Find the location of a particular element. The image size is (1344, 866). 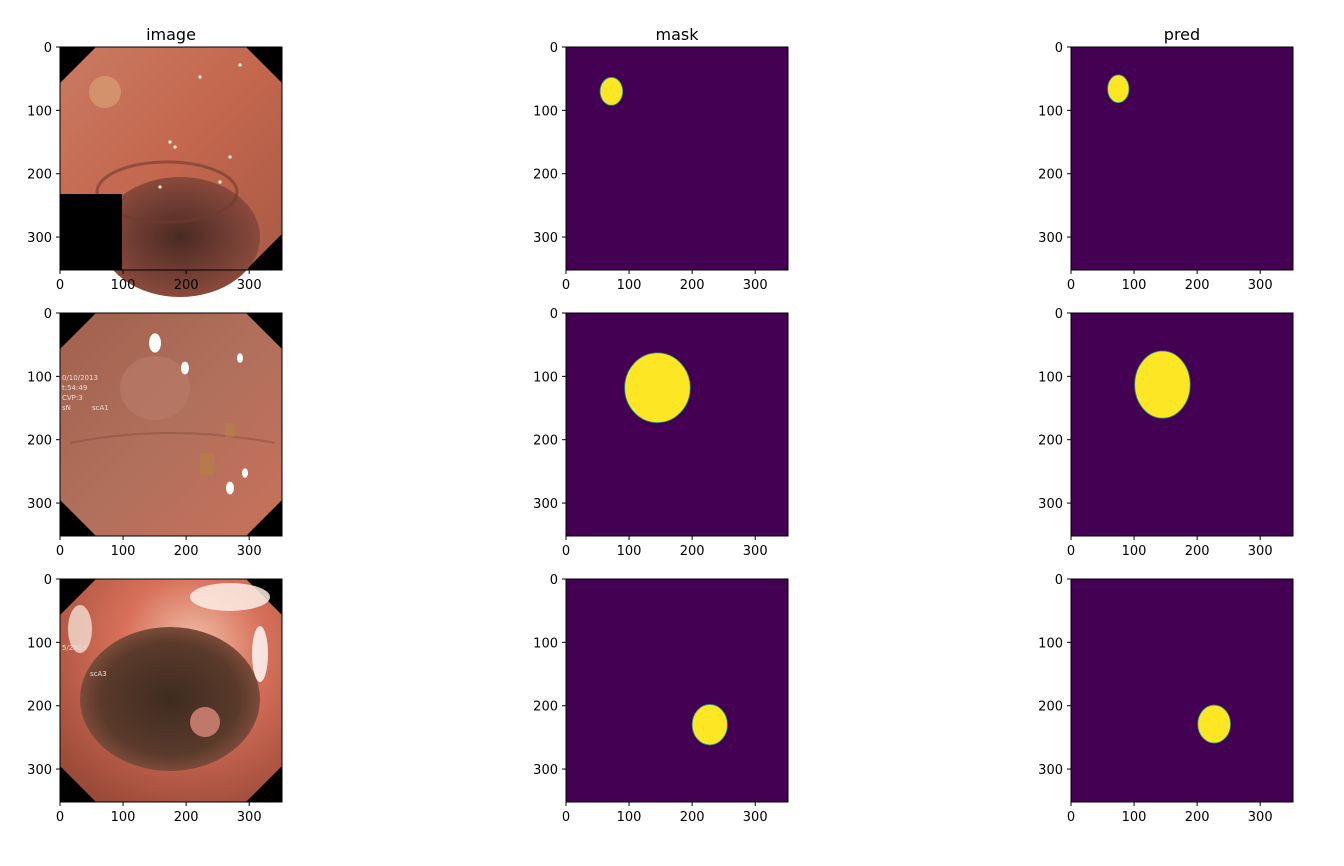

overlay-text: CVP:3 is located at coordinates (72, 398).